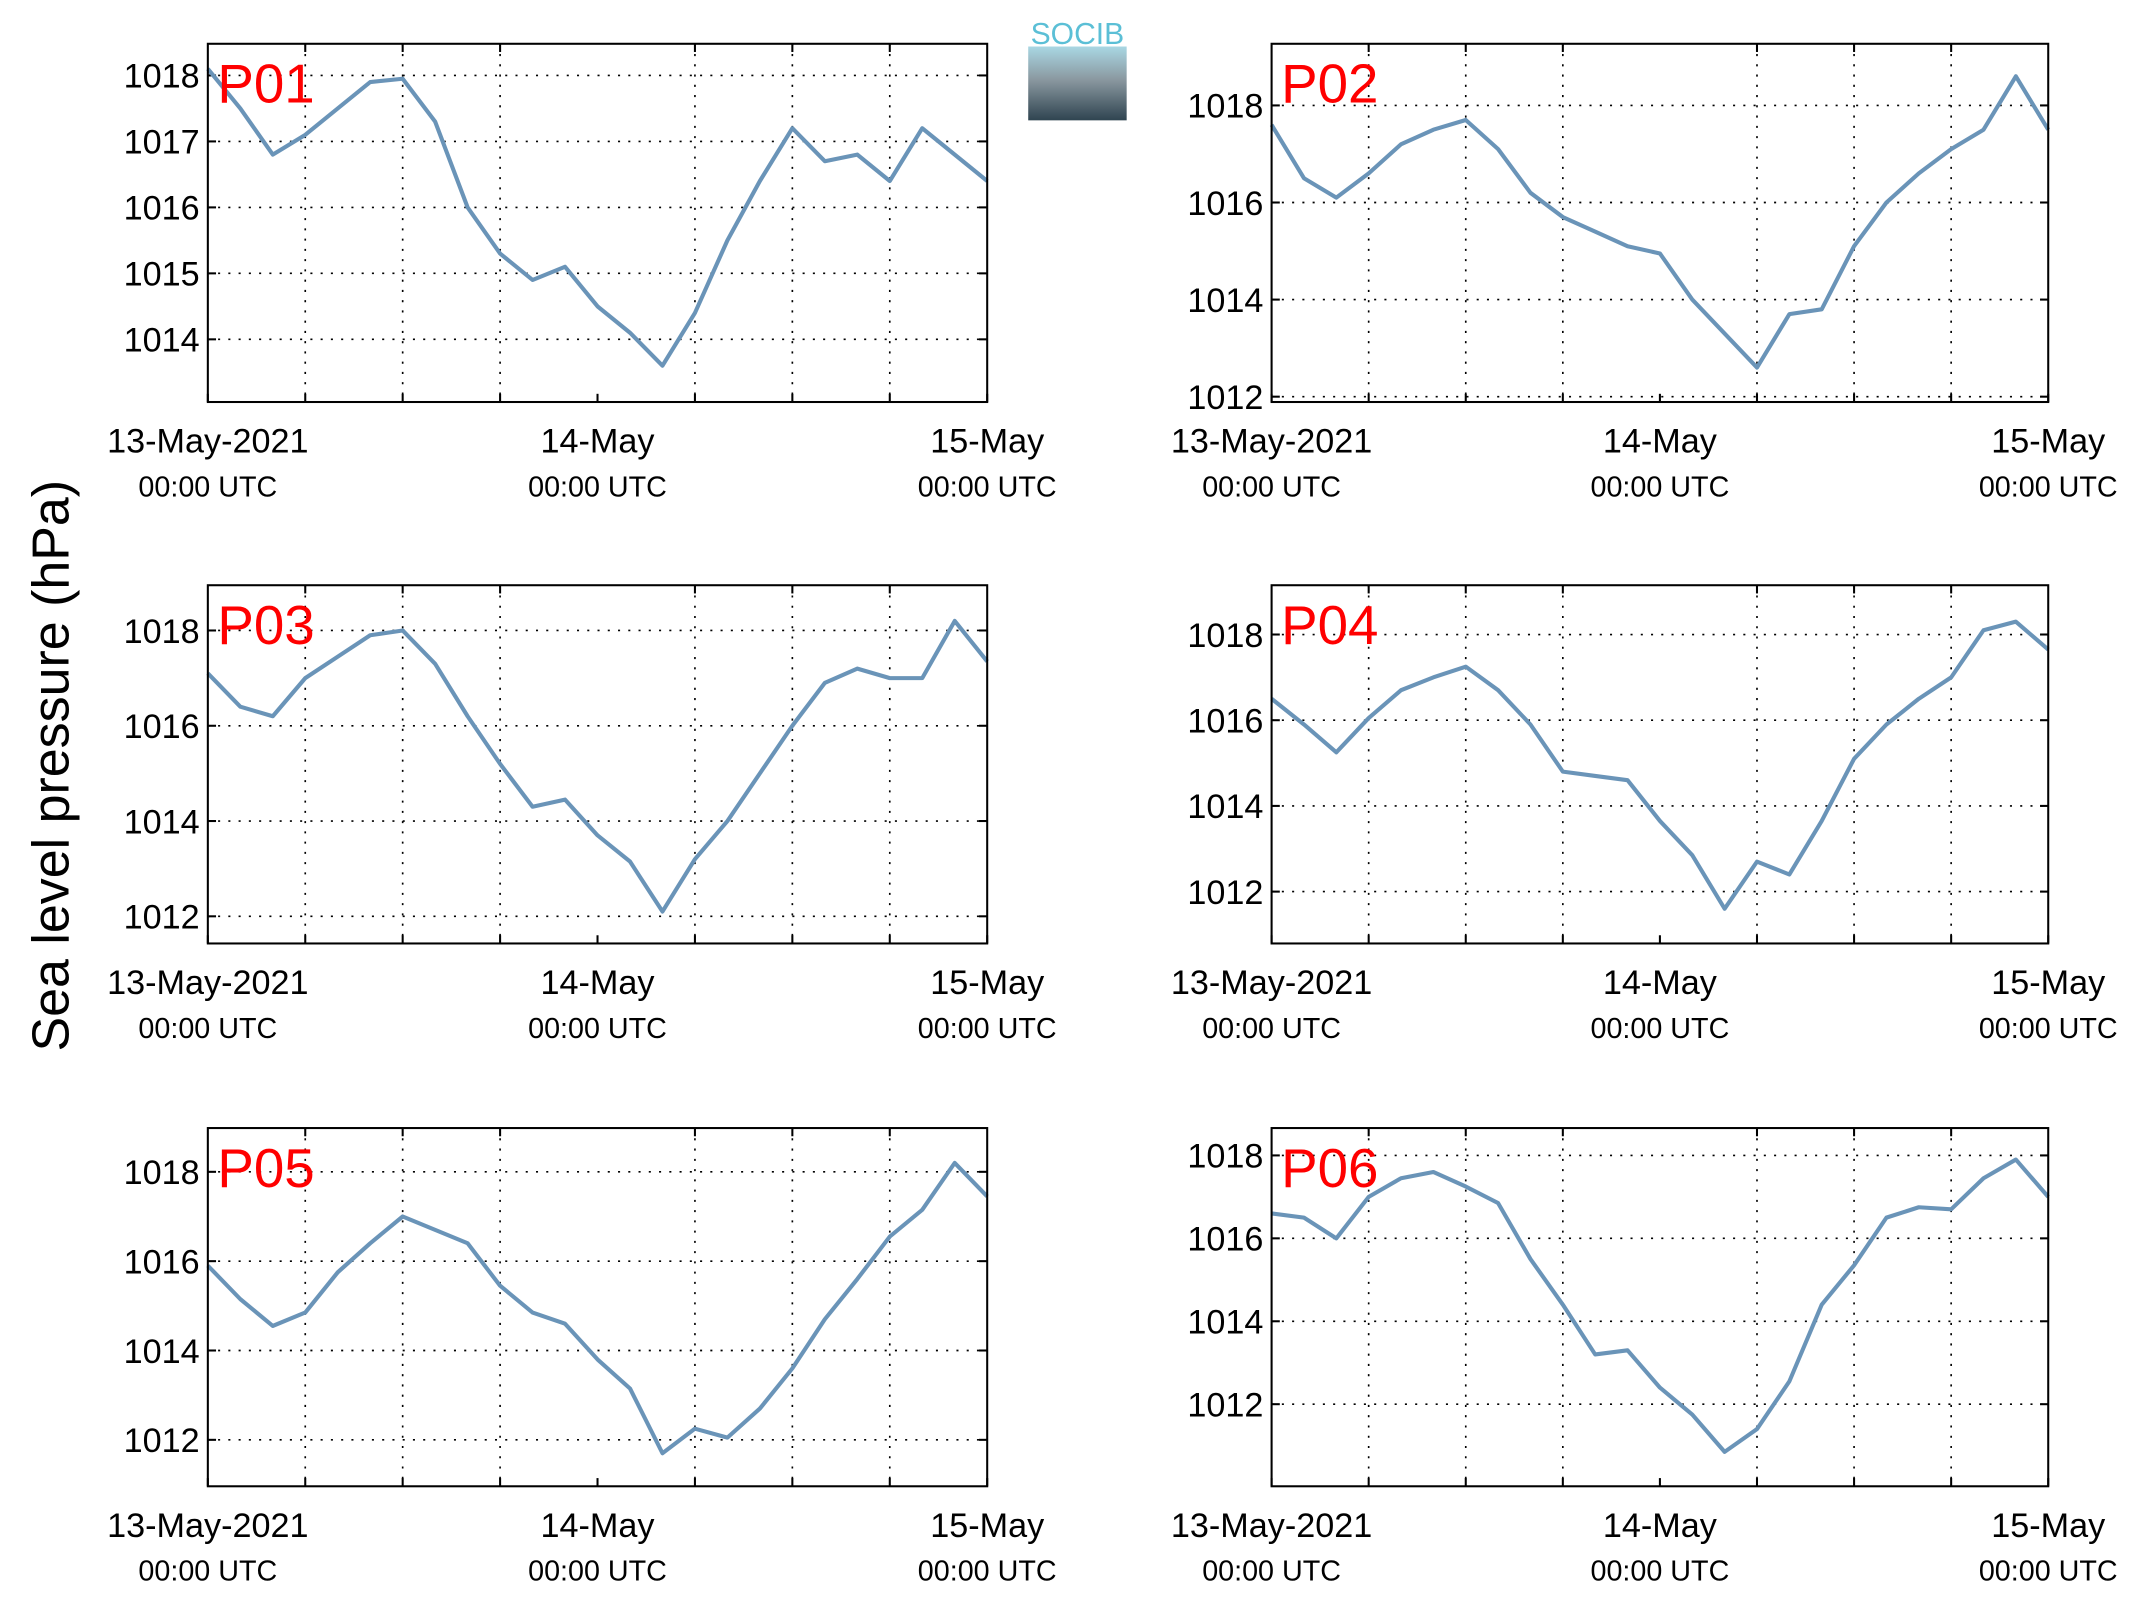 Image resolution: width=2133 pixels, height=1608 pixels. I want to click on panel-title: P04, so click(1329, 625).